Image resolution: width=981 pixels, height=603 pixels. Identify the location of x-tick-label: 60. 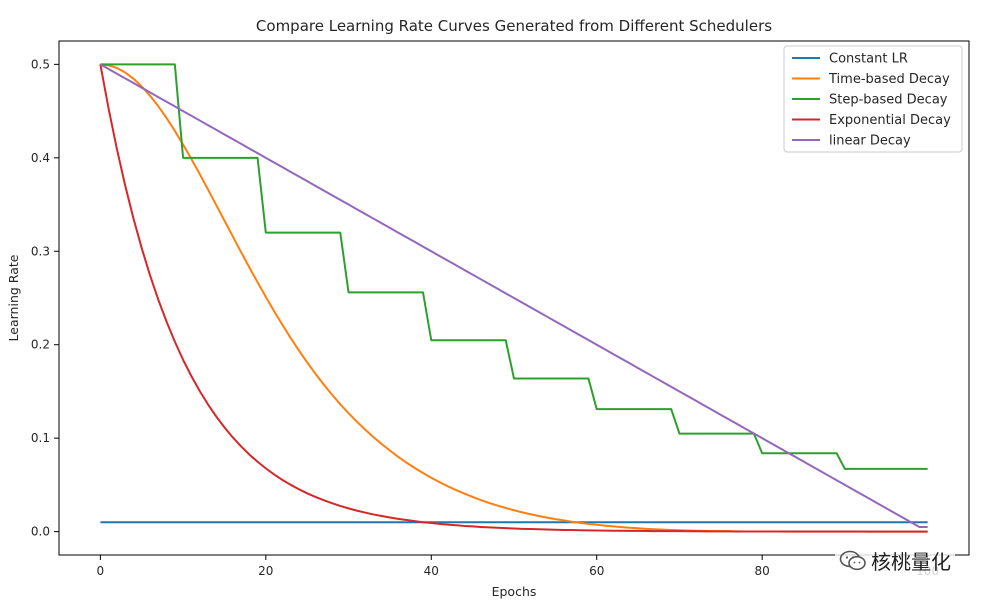
(596, 571).